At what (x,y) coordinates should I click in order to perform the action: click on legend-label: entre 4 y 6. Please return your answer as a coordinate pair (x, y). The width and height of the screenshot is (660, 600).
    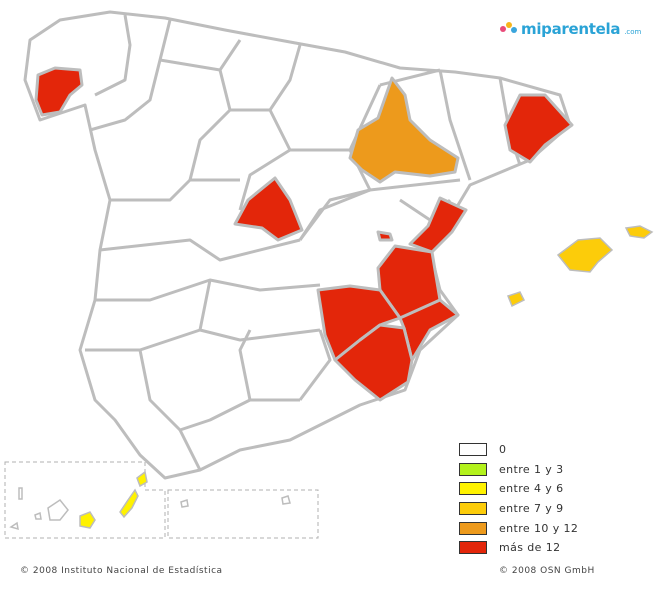
    Looking at the image, I should click on (531, 489).